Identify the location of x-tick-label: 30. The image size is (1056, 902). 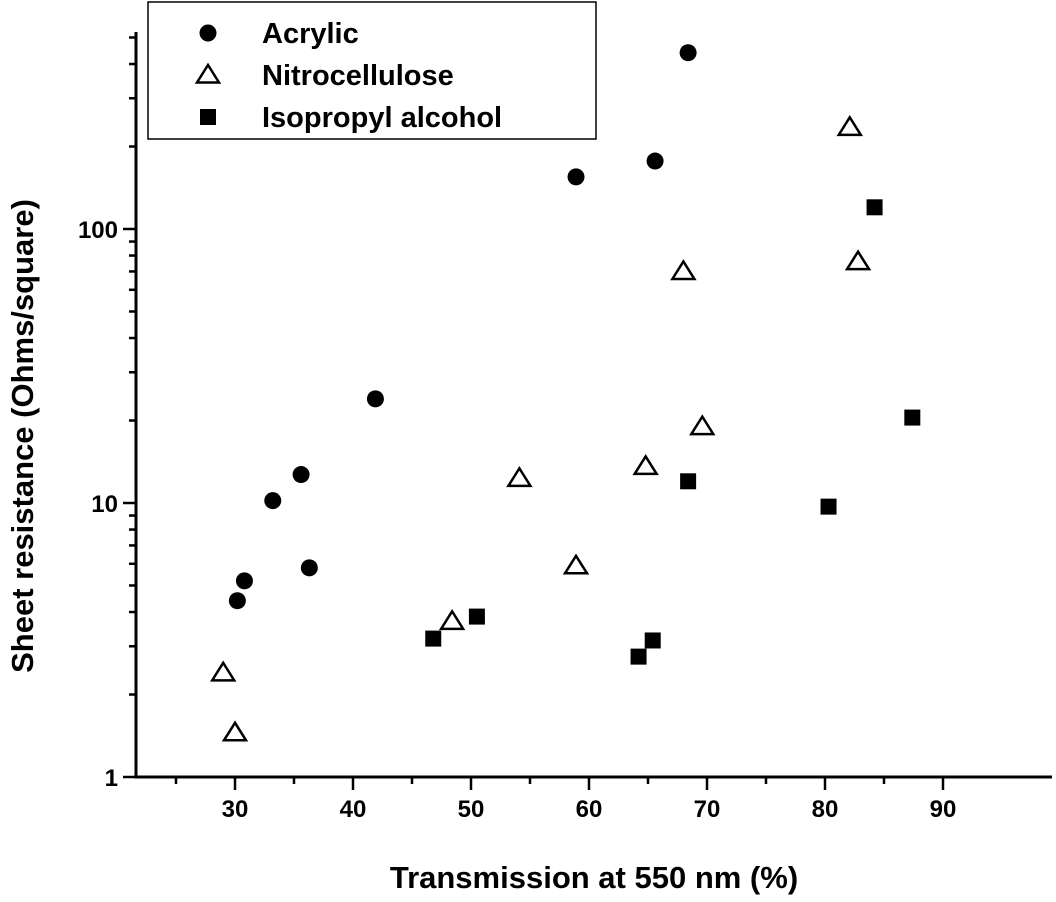
(235, 809).